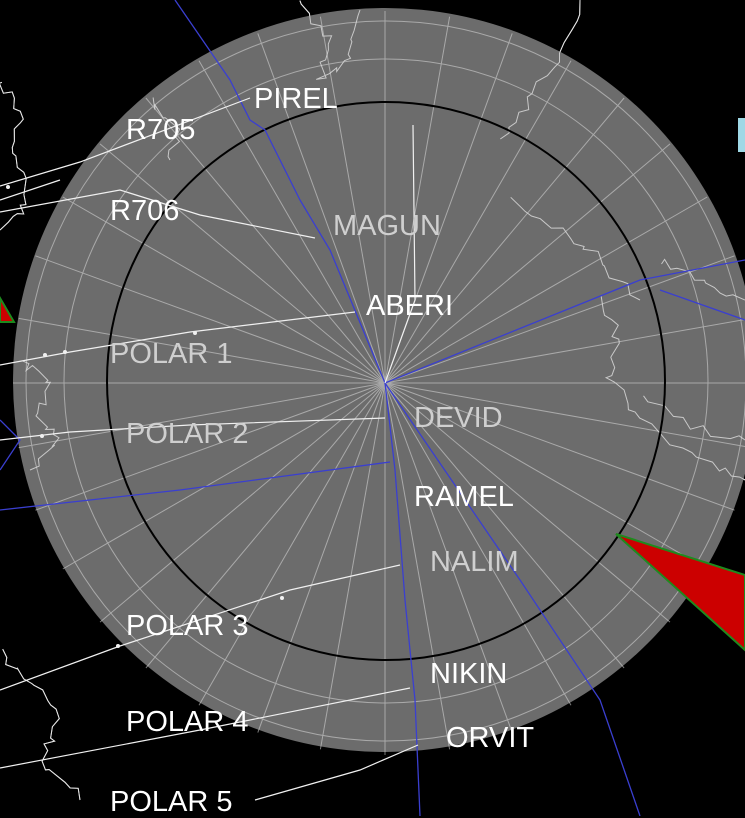 The width and height of the screenshot is (745, 818). Describe the element at coordinates (171, 354) in the screenshot. I see `waypoint-label-polar1: POLAR 1` at that location.